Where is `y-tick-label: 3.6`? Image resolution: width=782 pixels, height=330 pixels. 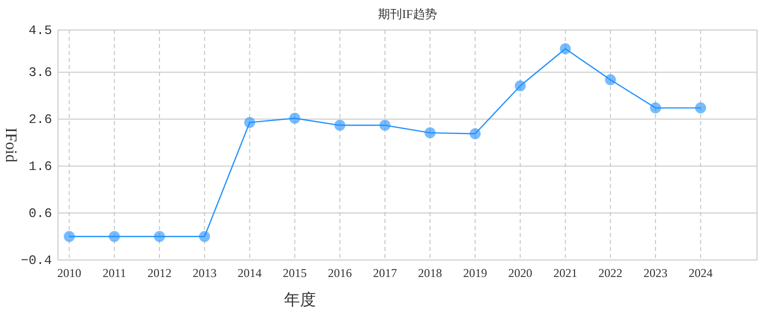 y-tick-label: 3.6 is located at coordinates (40, 72).